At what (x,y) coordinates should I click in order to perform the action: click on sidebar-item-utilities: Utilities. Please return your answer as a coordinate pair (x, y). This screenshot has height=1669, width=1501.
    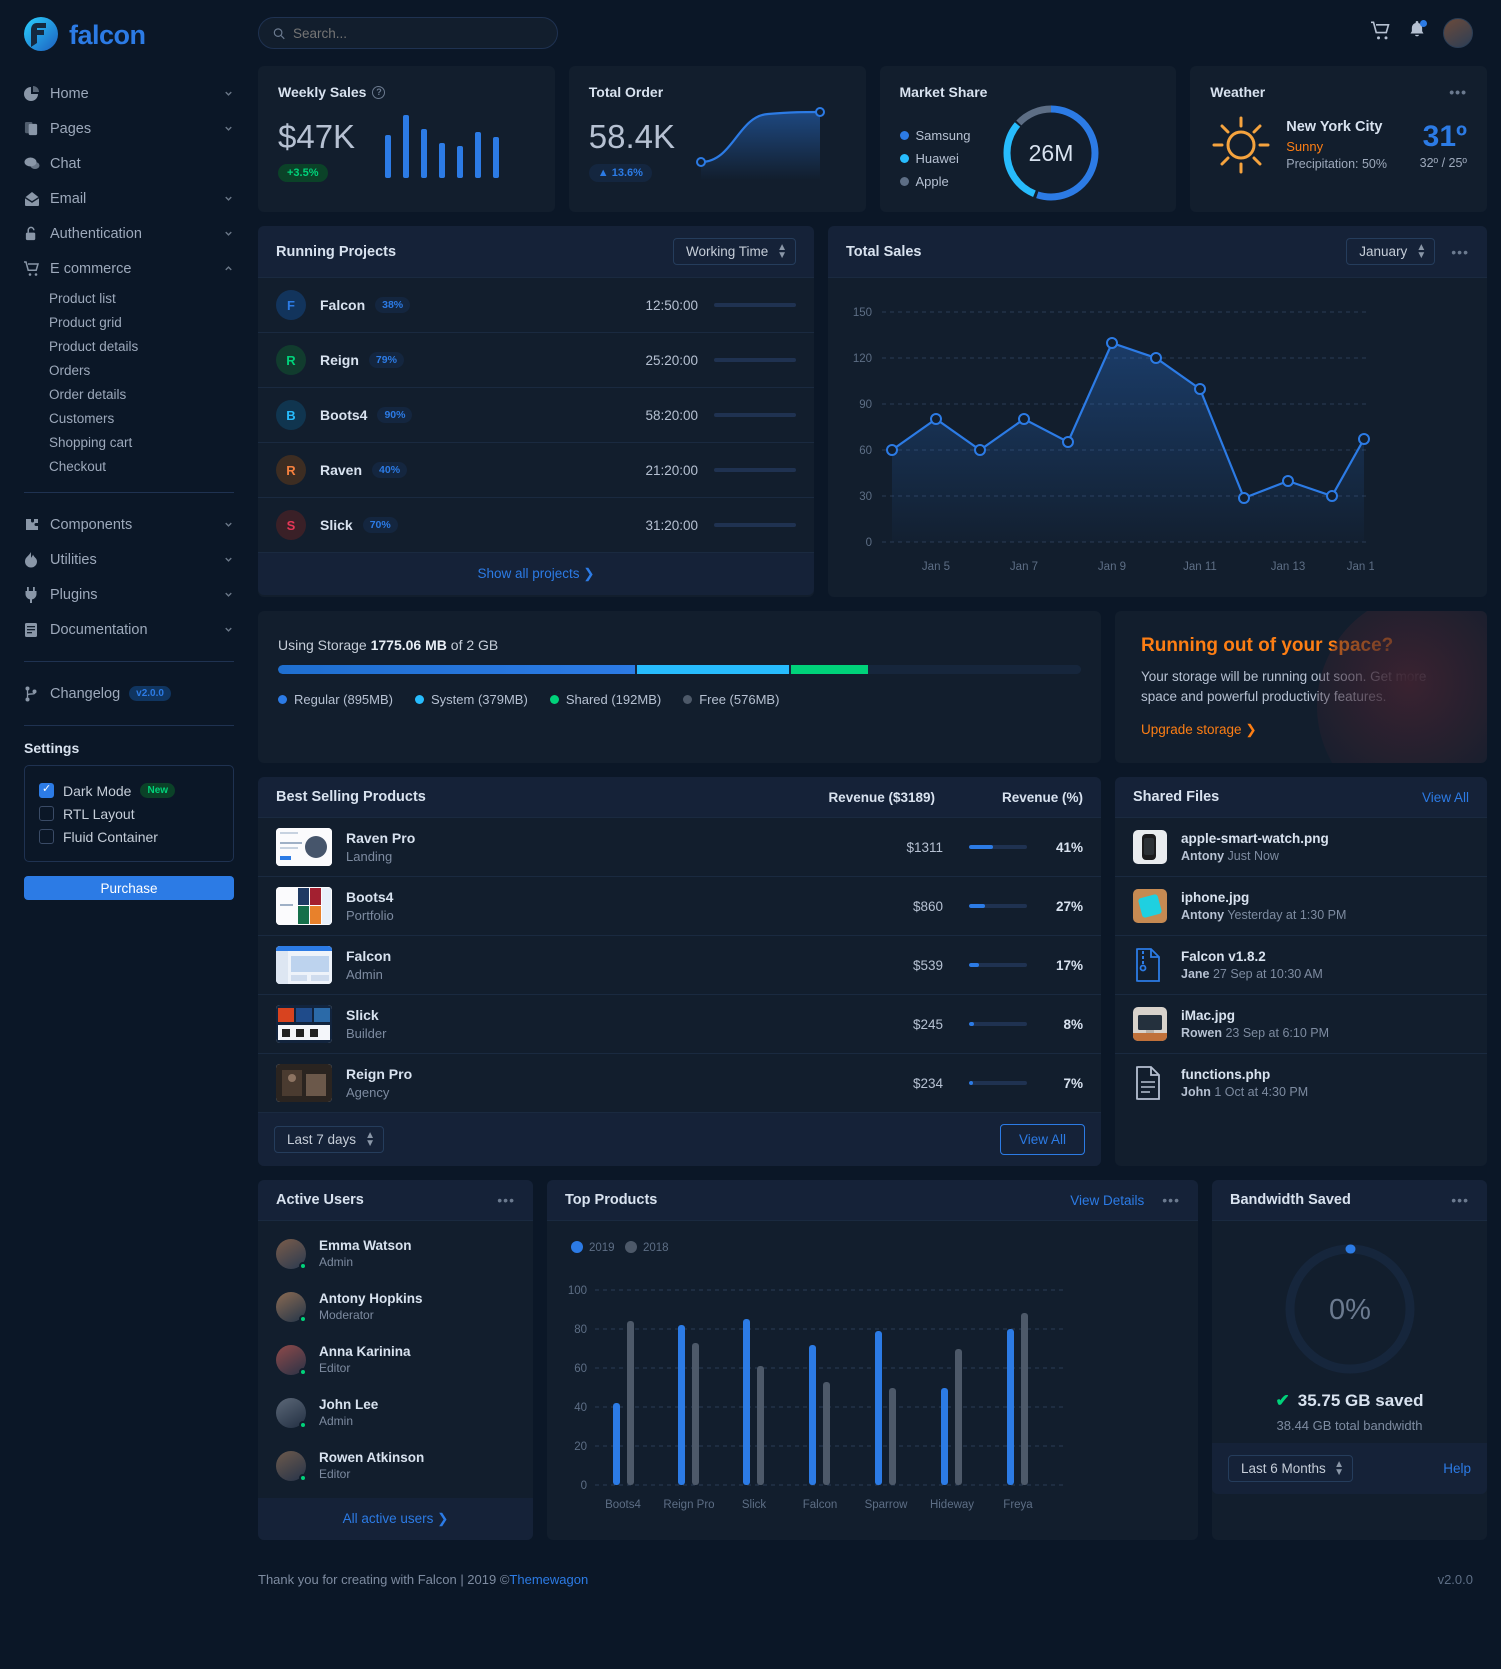
    Looking at the image, I should click on (129, 559).